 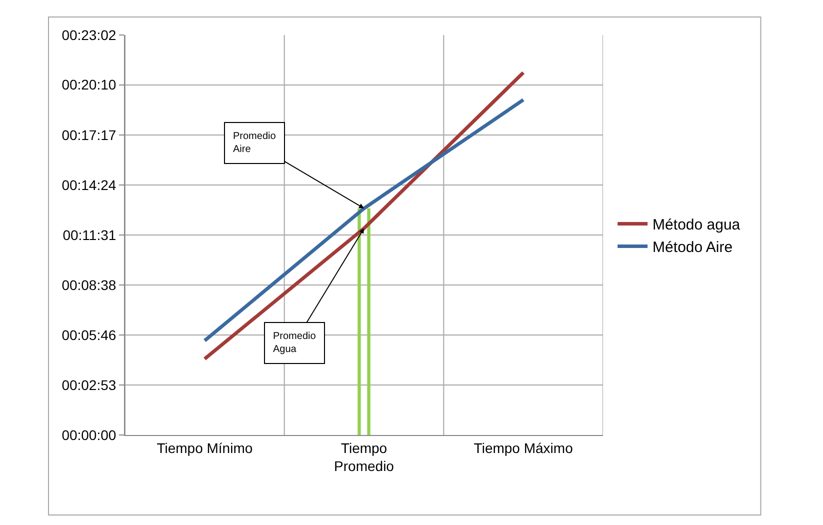 What do you see at coordinates (89, 184) in the screenshot?
I see `y-tick-label: 00:14:24` at bounding box center [89, 184].